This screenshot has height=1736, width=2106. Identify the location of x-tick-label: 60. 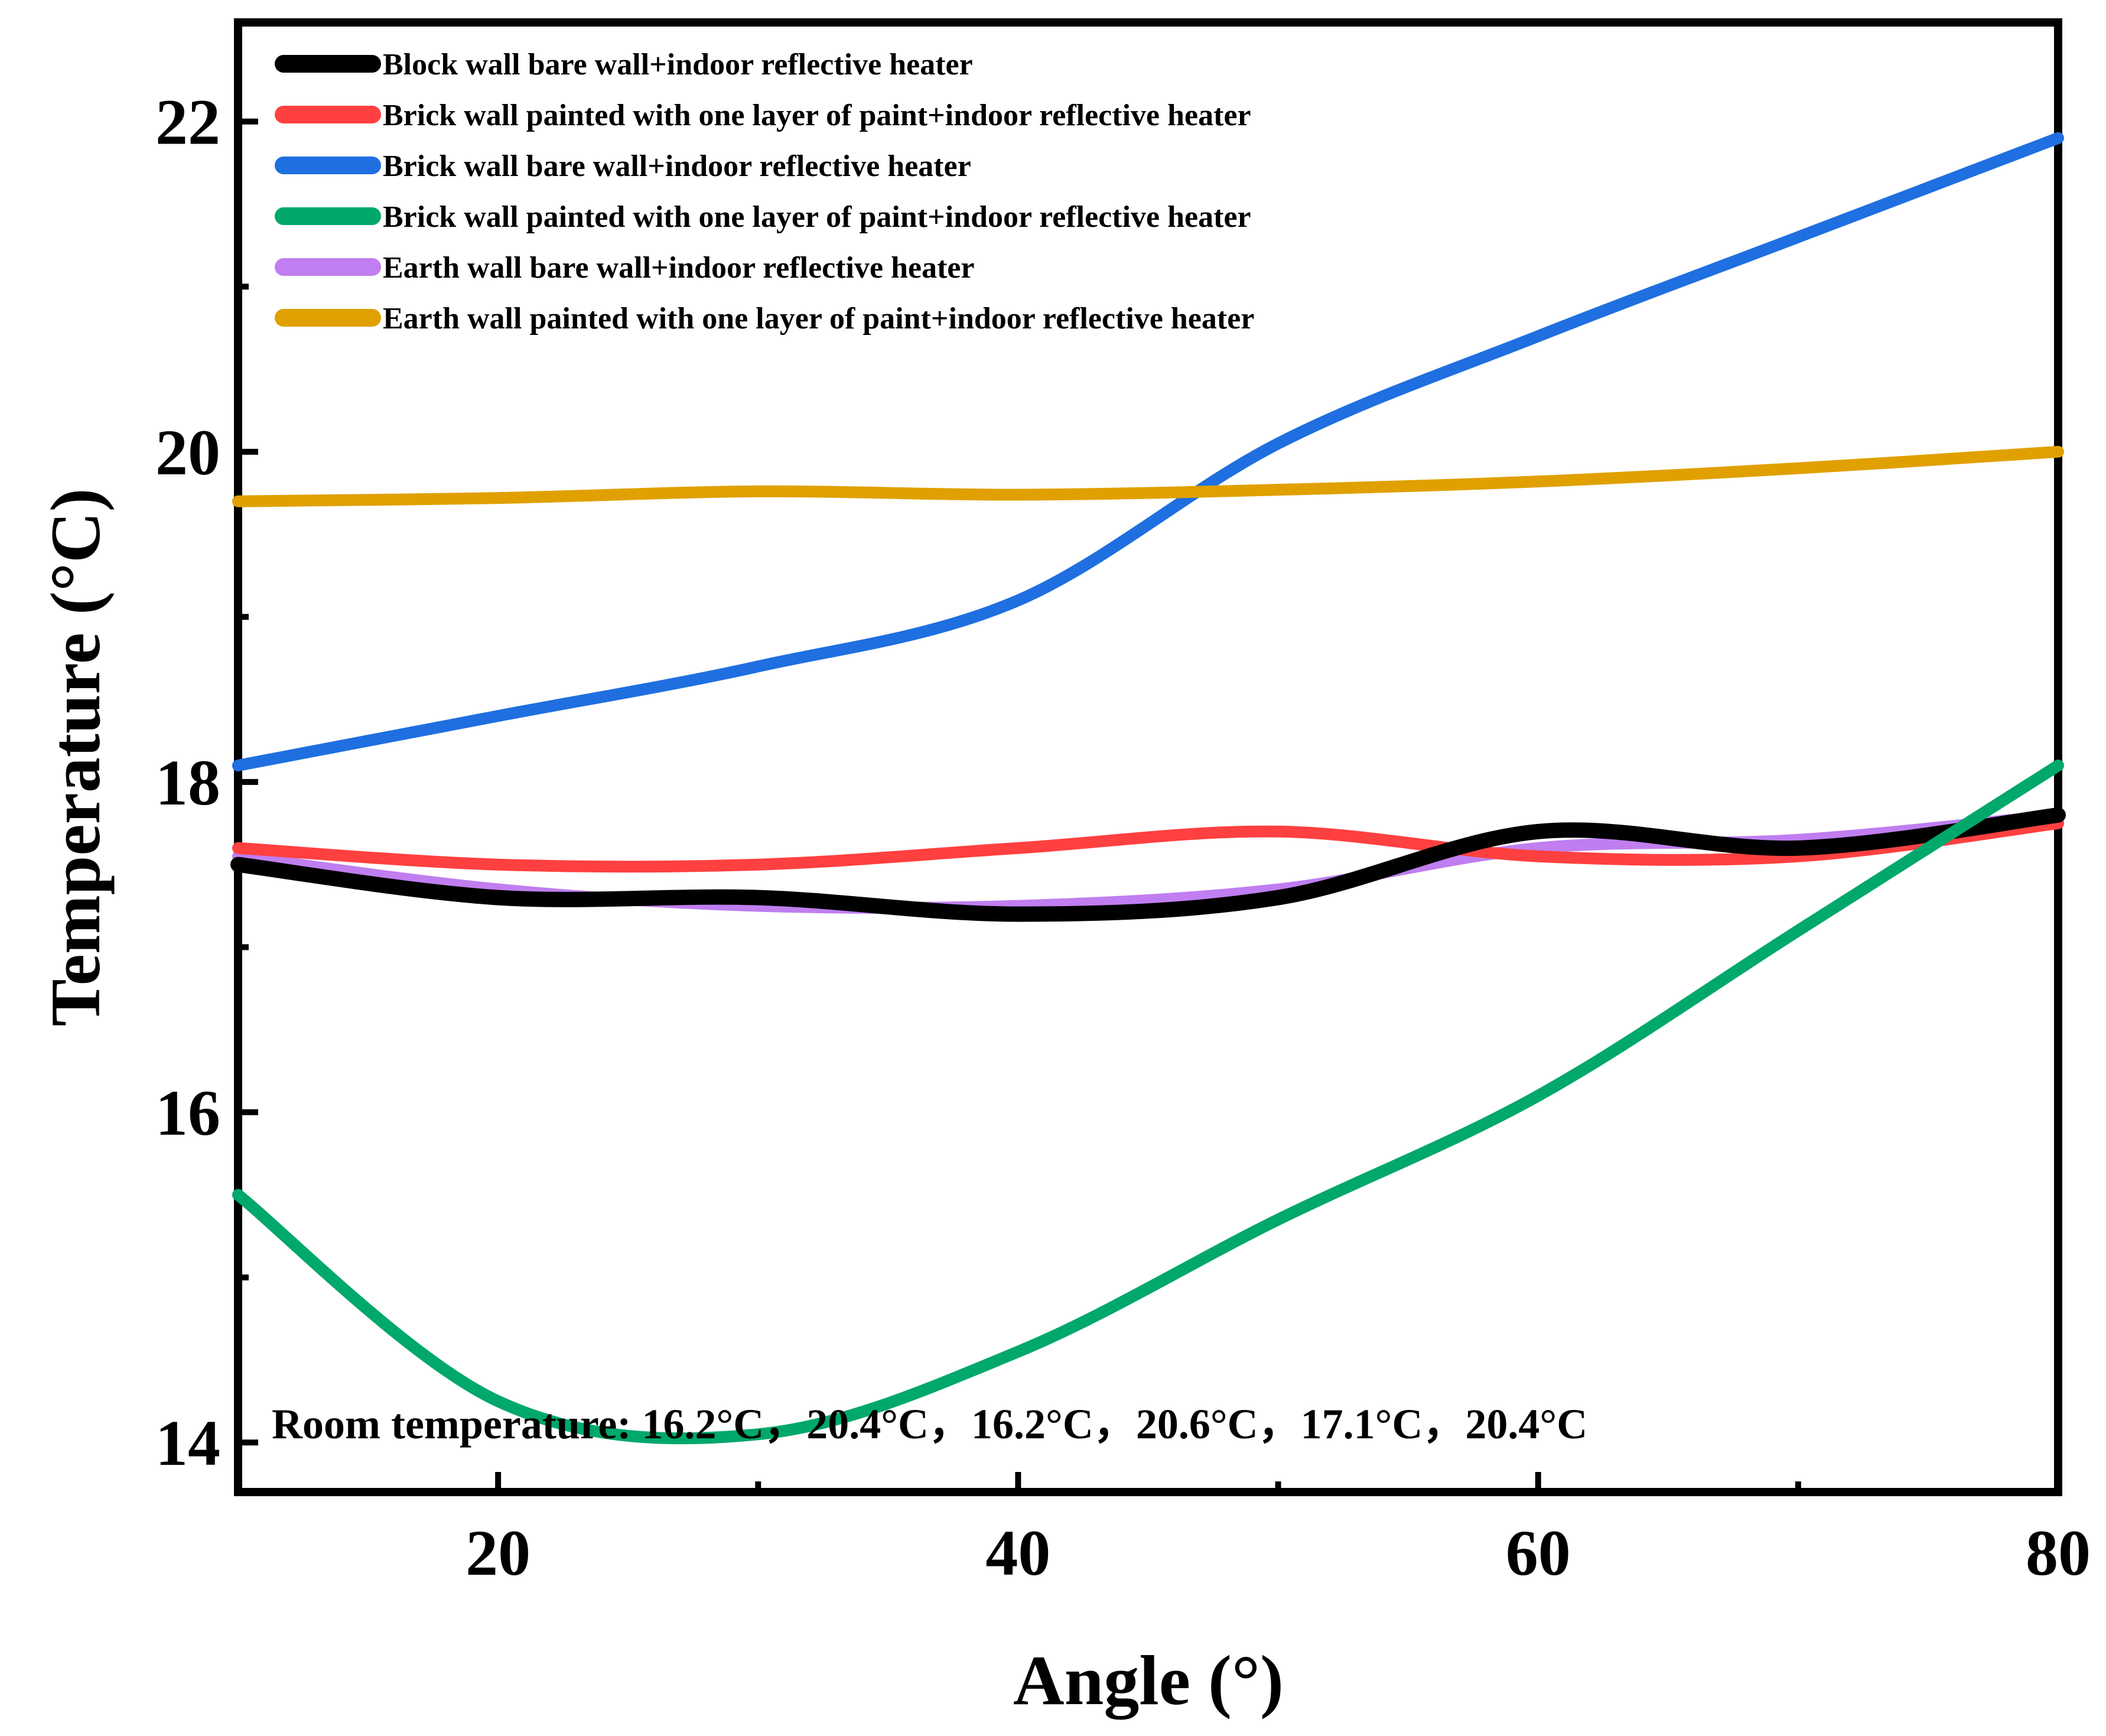
(1539, 1553).